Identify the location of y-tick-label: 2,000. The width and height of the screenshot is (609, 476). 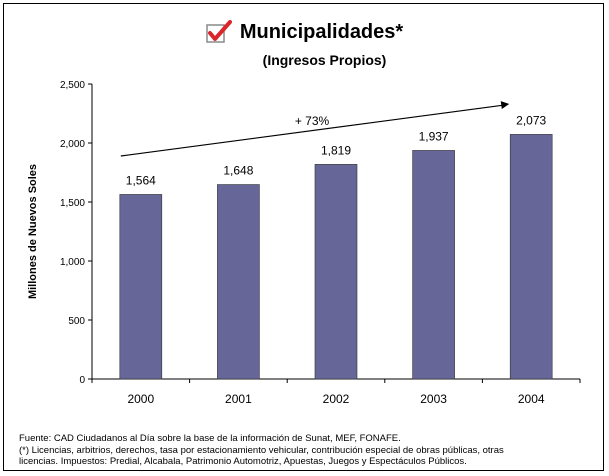
(72, 144).